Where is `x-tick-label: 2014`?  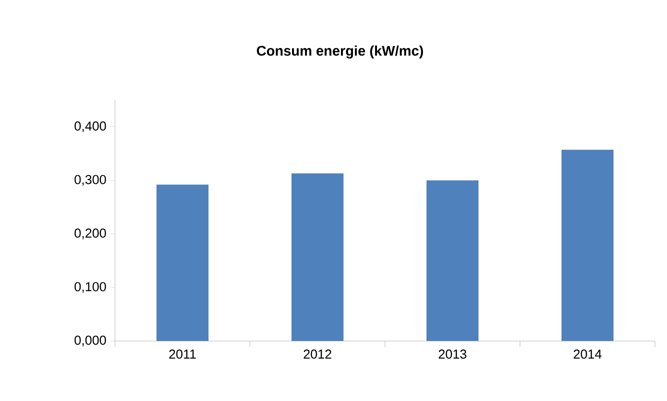
x-tick-label: 2014 is located at coordinates (588, 354).